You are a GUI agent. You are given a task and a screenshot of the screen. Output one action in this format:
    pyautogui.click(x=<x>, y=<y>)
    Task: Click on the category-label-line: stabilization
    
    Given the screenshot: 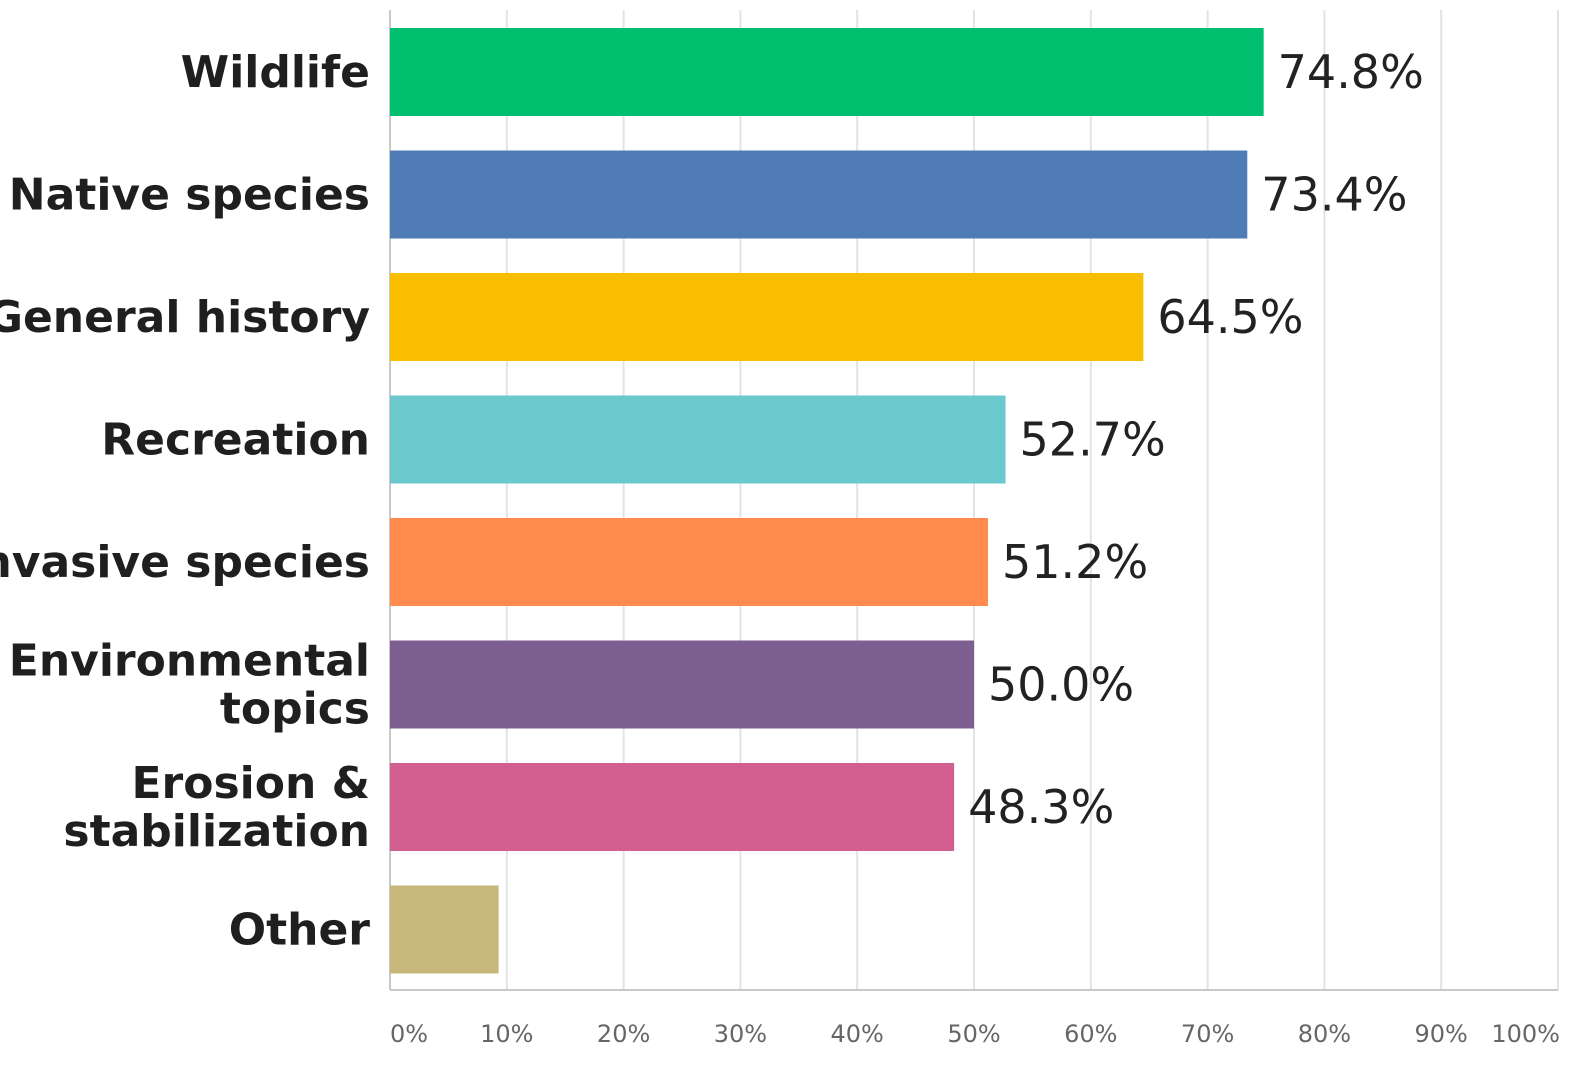 What is the action you would take?
    pyautogui.click(x=216, y=831)
    